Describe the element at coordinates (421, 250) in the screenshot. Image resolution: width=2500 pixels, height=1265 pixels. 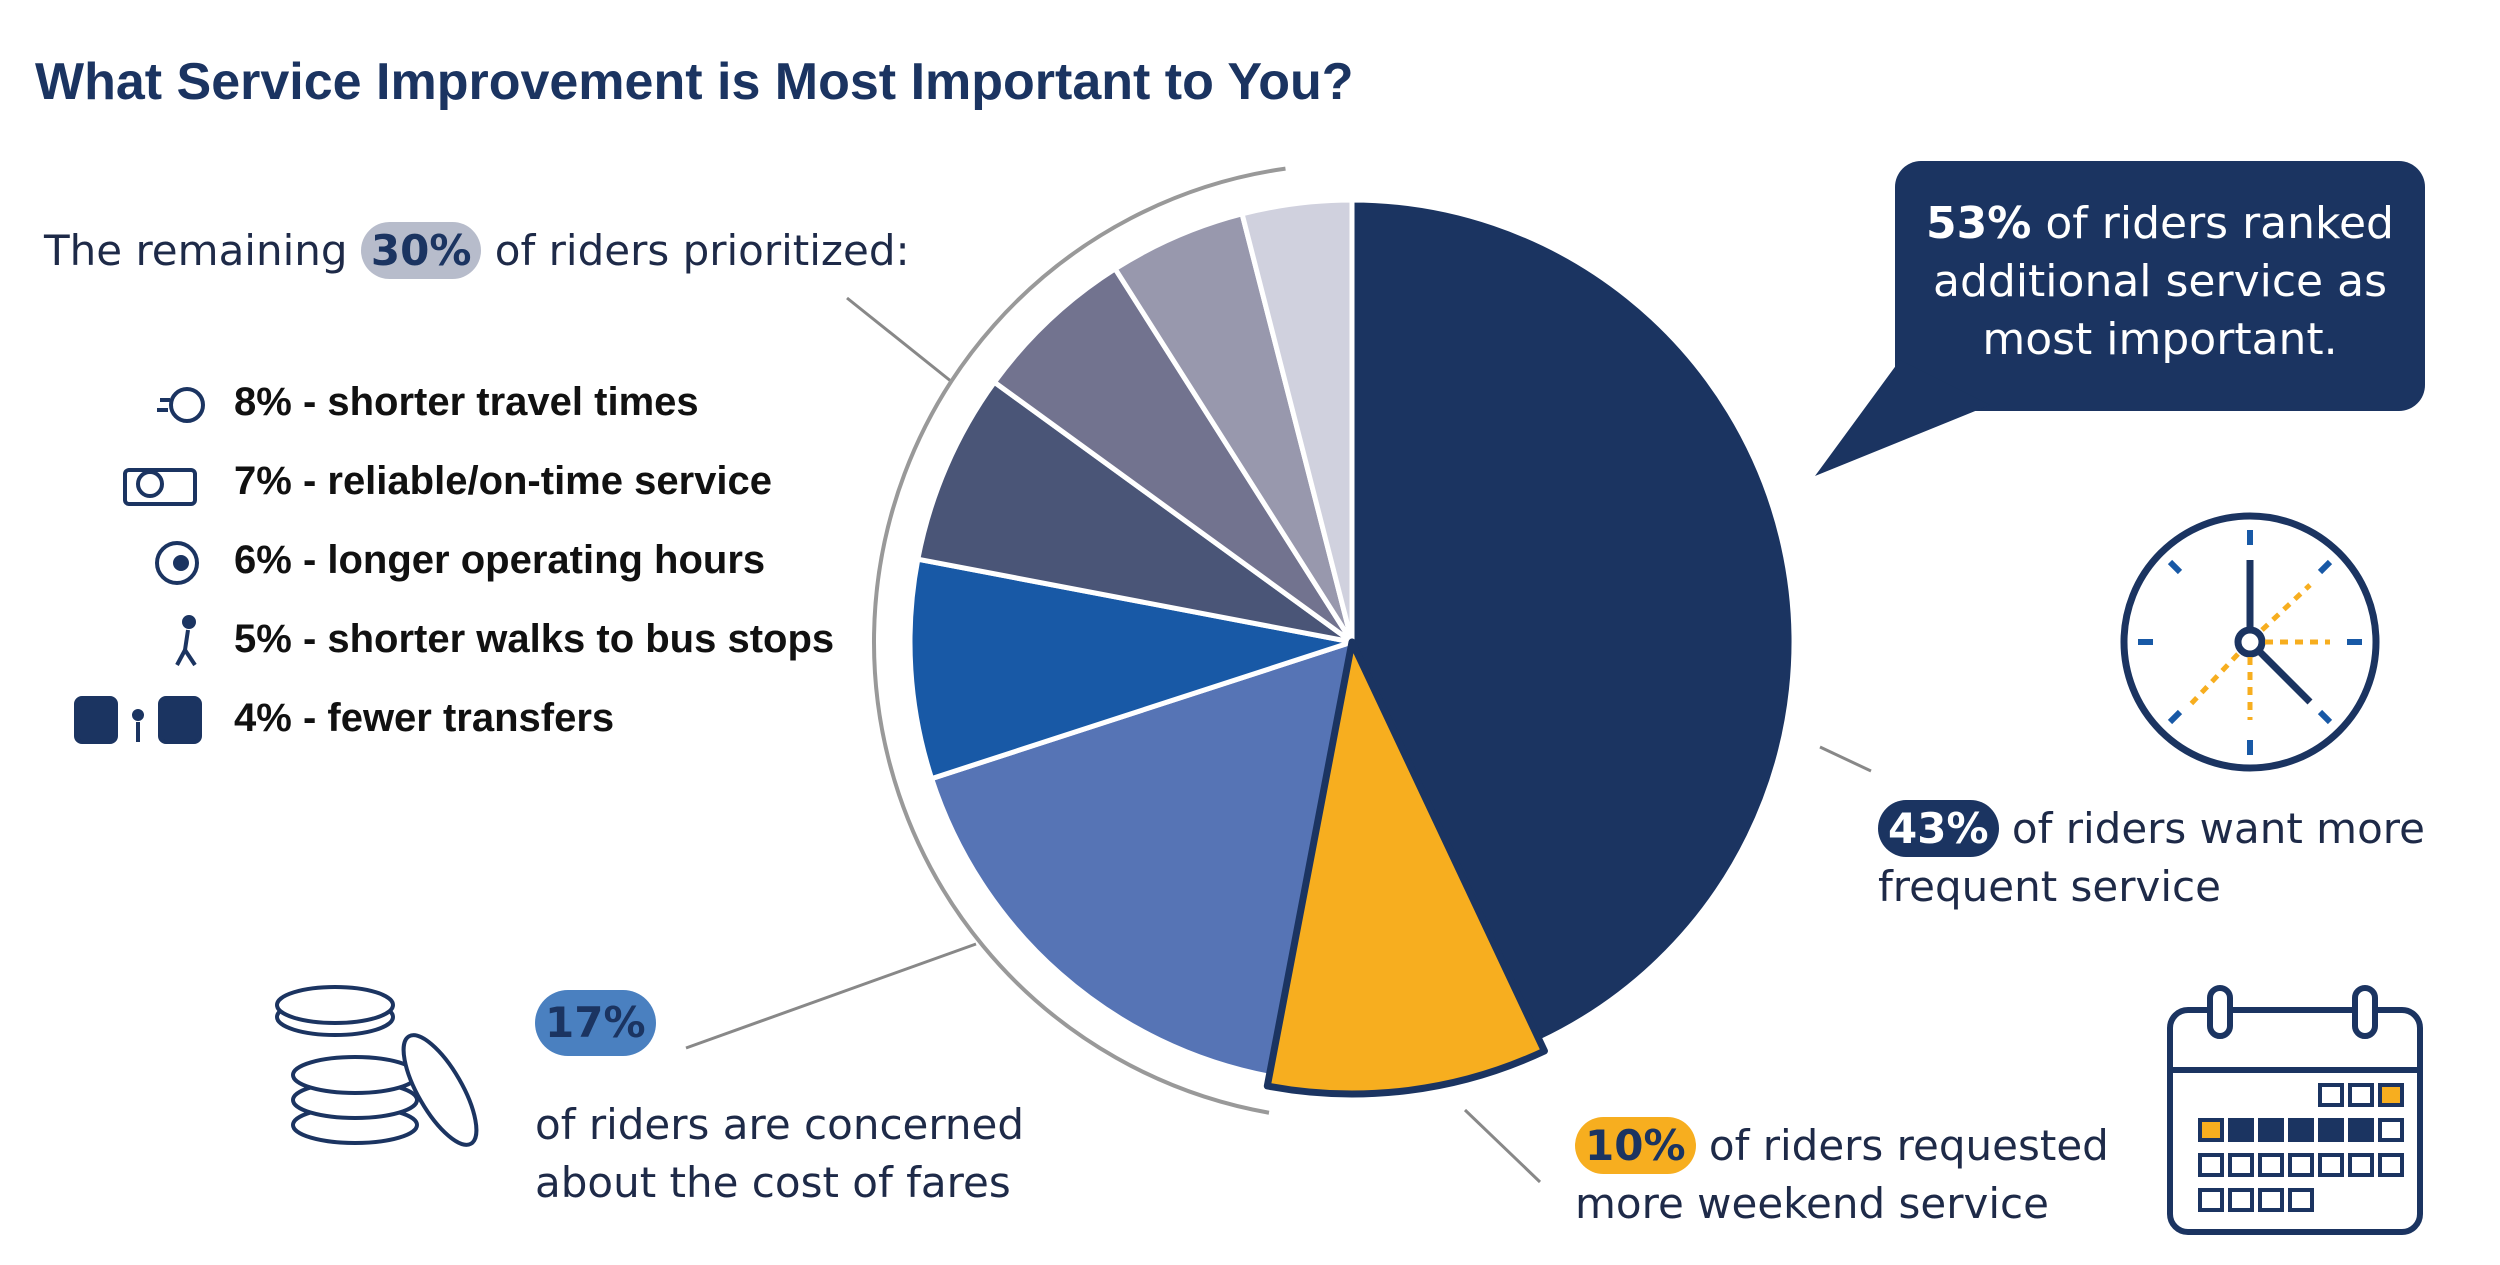
I see `remaining-pct: 30%` at that location.